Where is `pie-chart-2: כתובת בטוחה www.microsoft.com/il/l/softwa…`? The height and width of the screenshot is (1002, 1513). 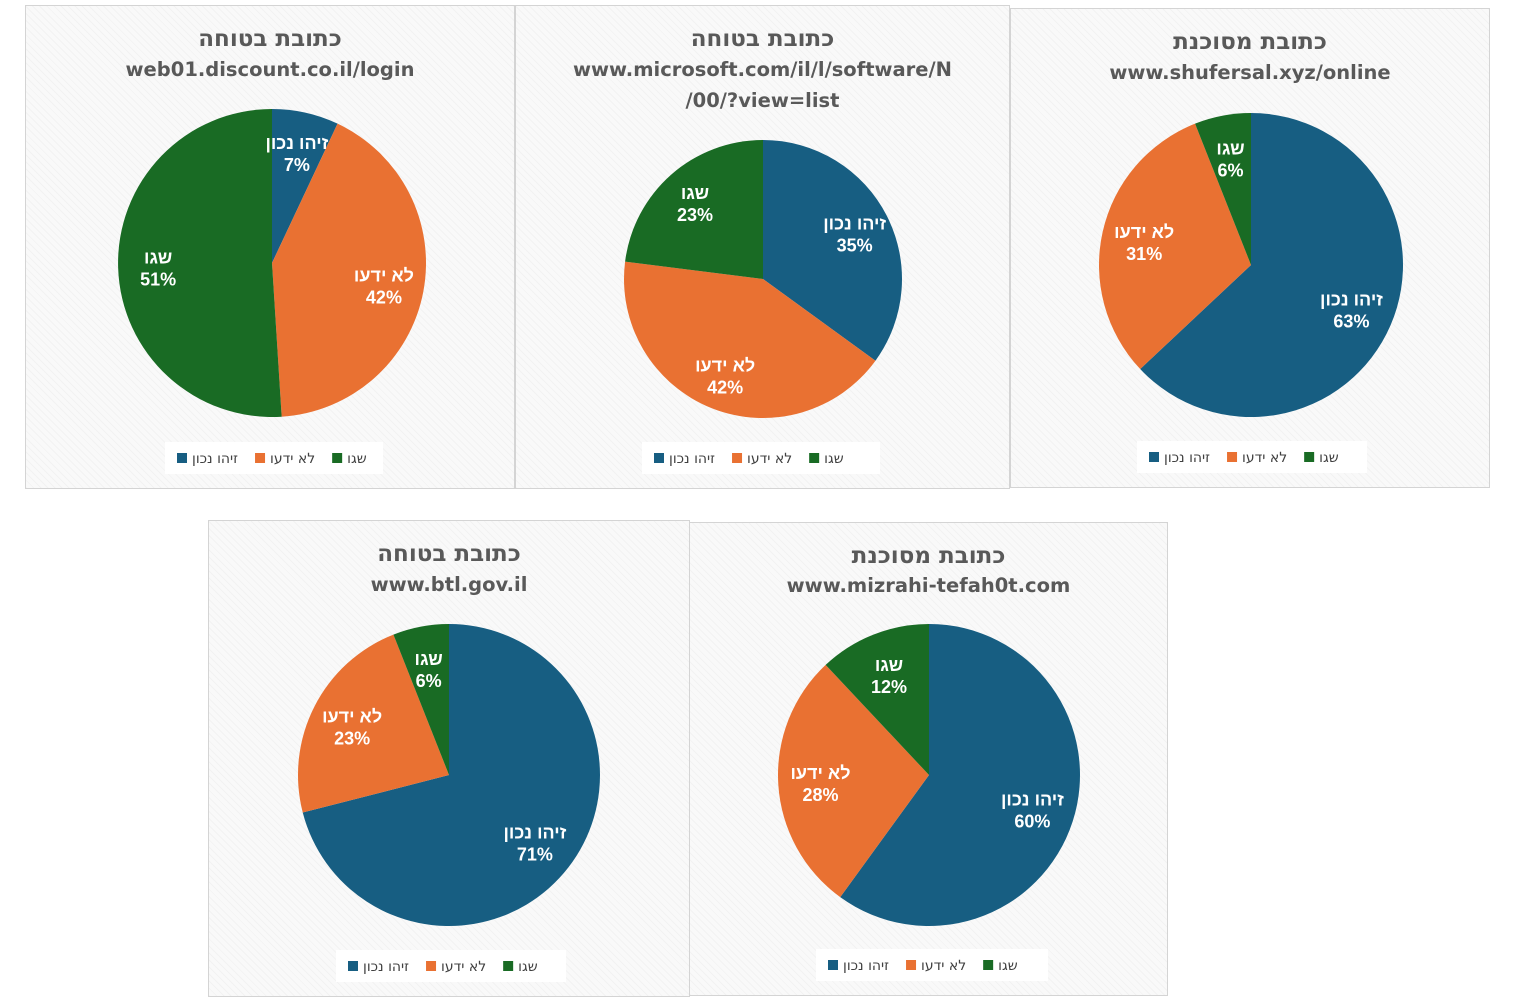
pie-chart-2: כתובת בטוחה www.microsoft.com/il/l/softwa… is located at coordinates (762, 250).